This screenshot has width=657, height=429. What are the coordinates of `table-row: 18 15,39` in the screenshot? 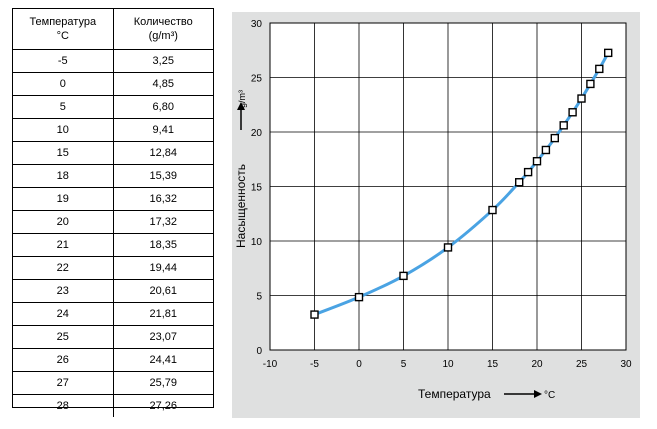 It's located at (113, 176).